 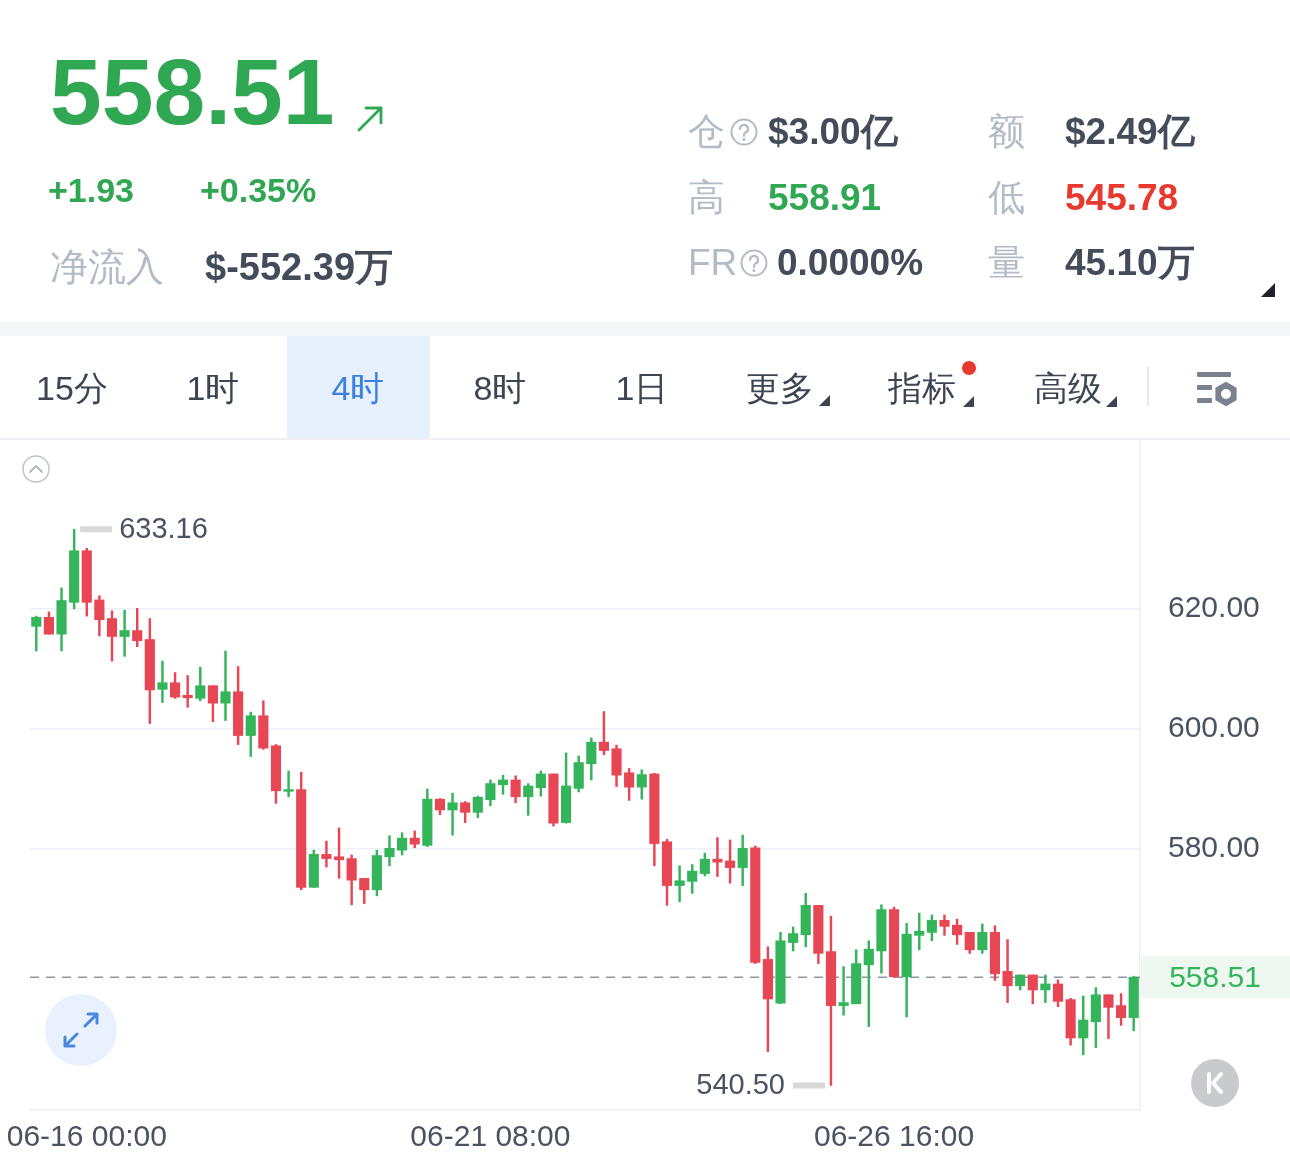 What do you see at coordinates (713, 262) in the screenshot?
I see `text: FR` at bounding box center [713, 262].